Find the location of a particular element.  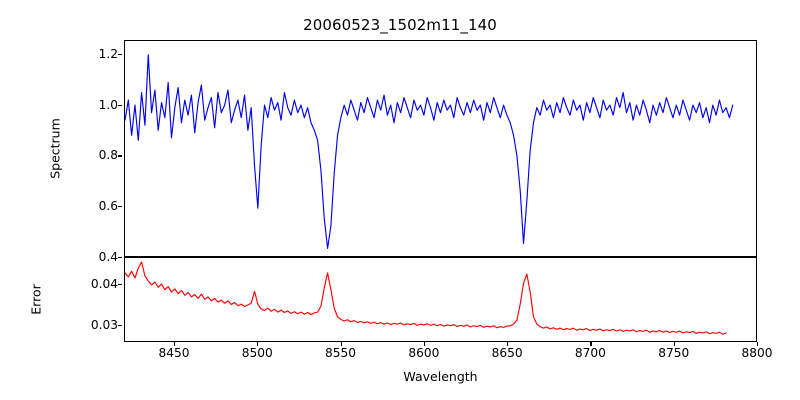

error-plot-area is located at coordinates (426, 298).